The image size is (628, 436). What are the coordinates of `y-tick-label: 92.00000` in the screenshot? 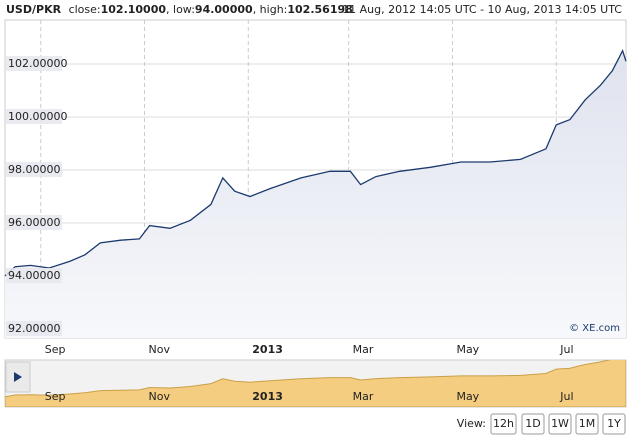 It's located at (34, 328).